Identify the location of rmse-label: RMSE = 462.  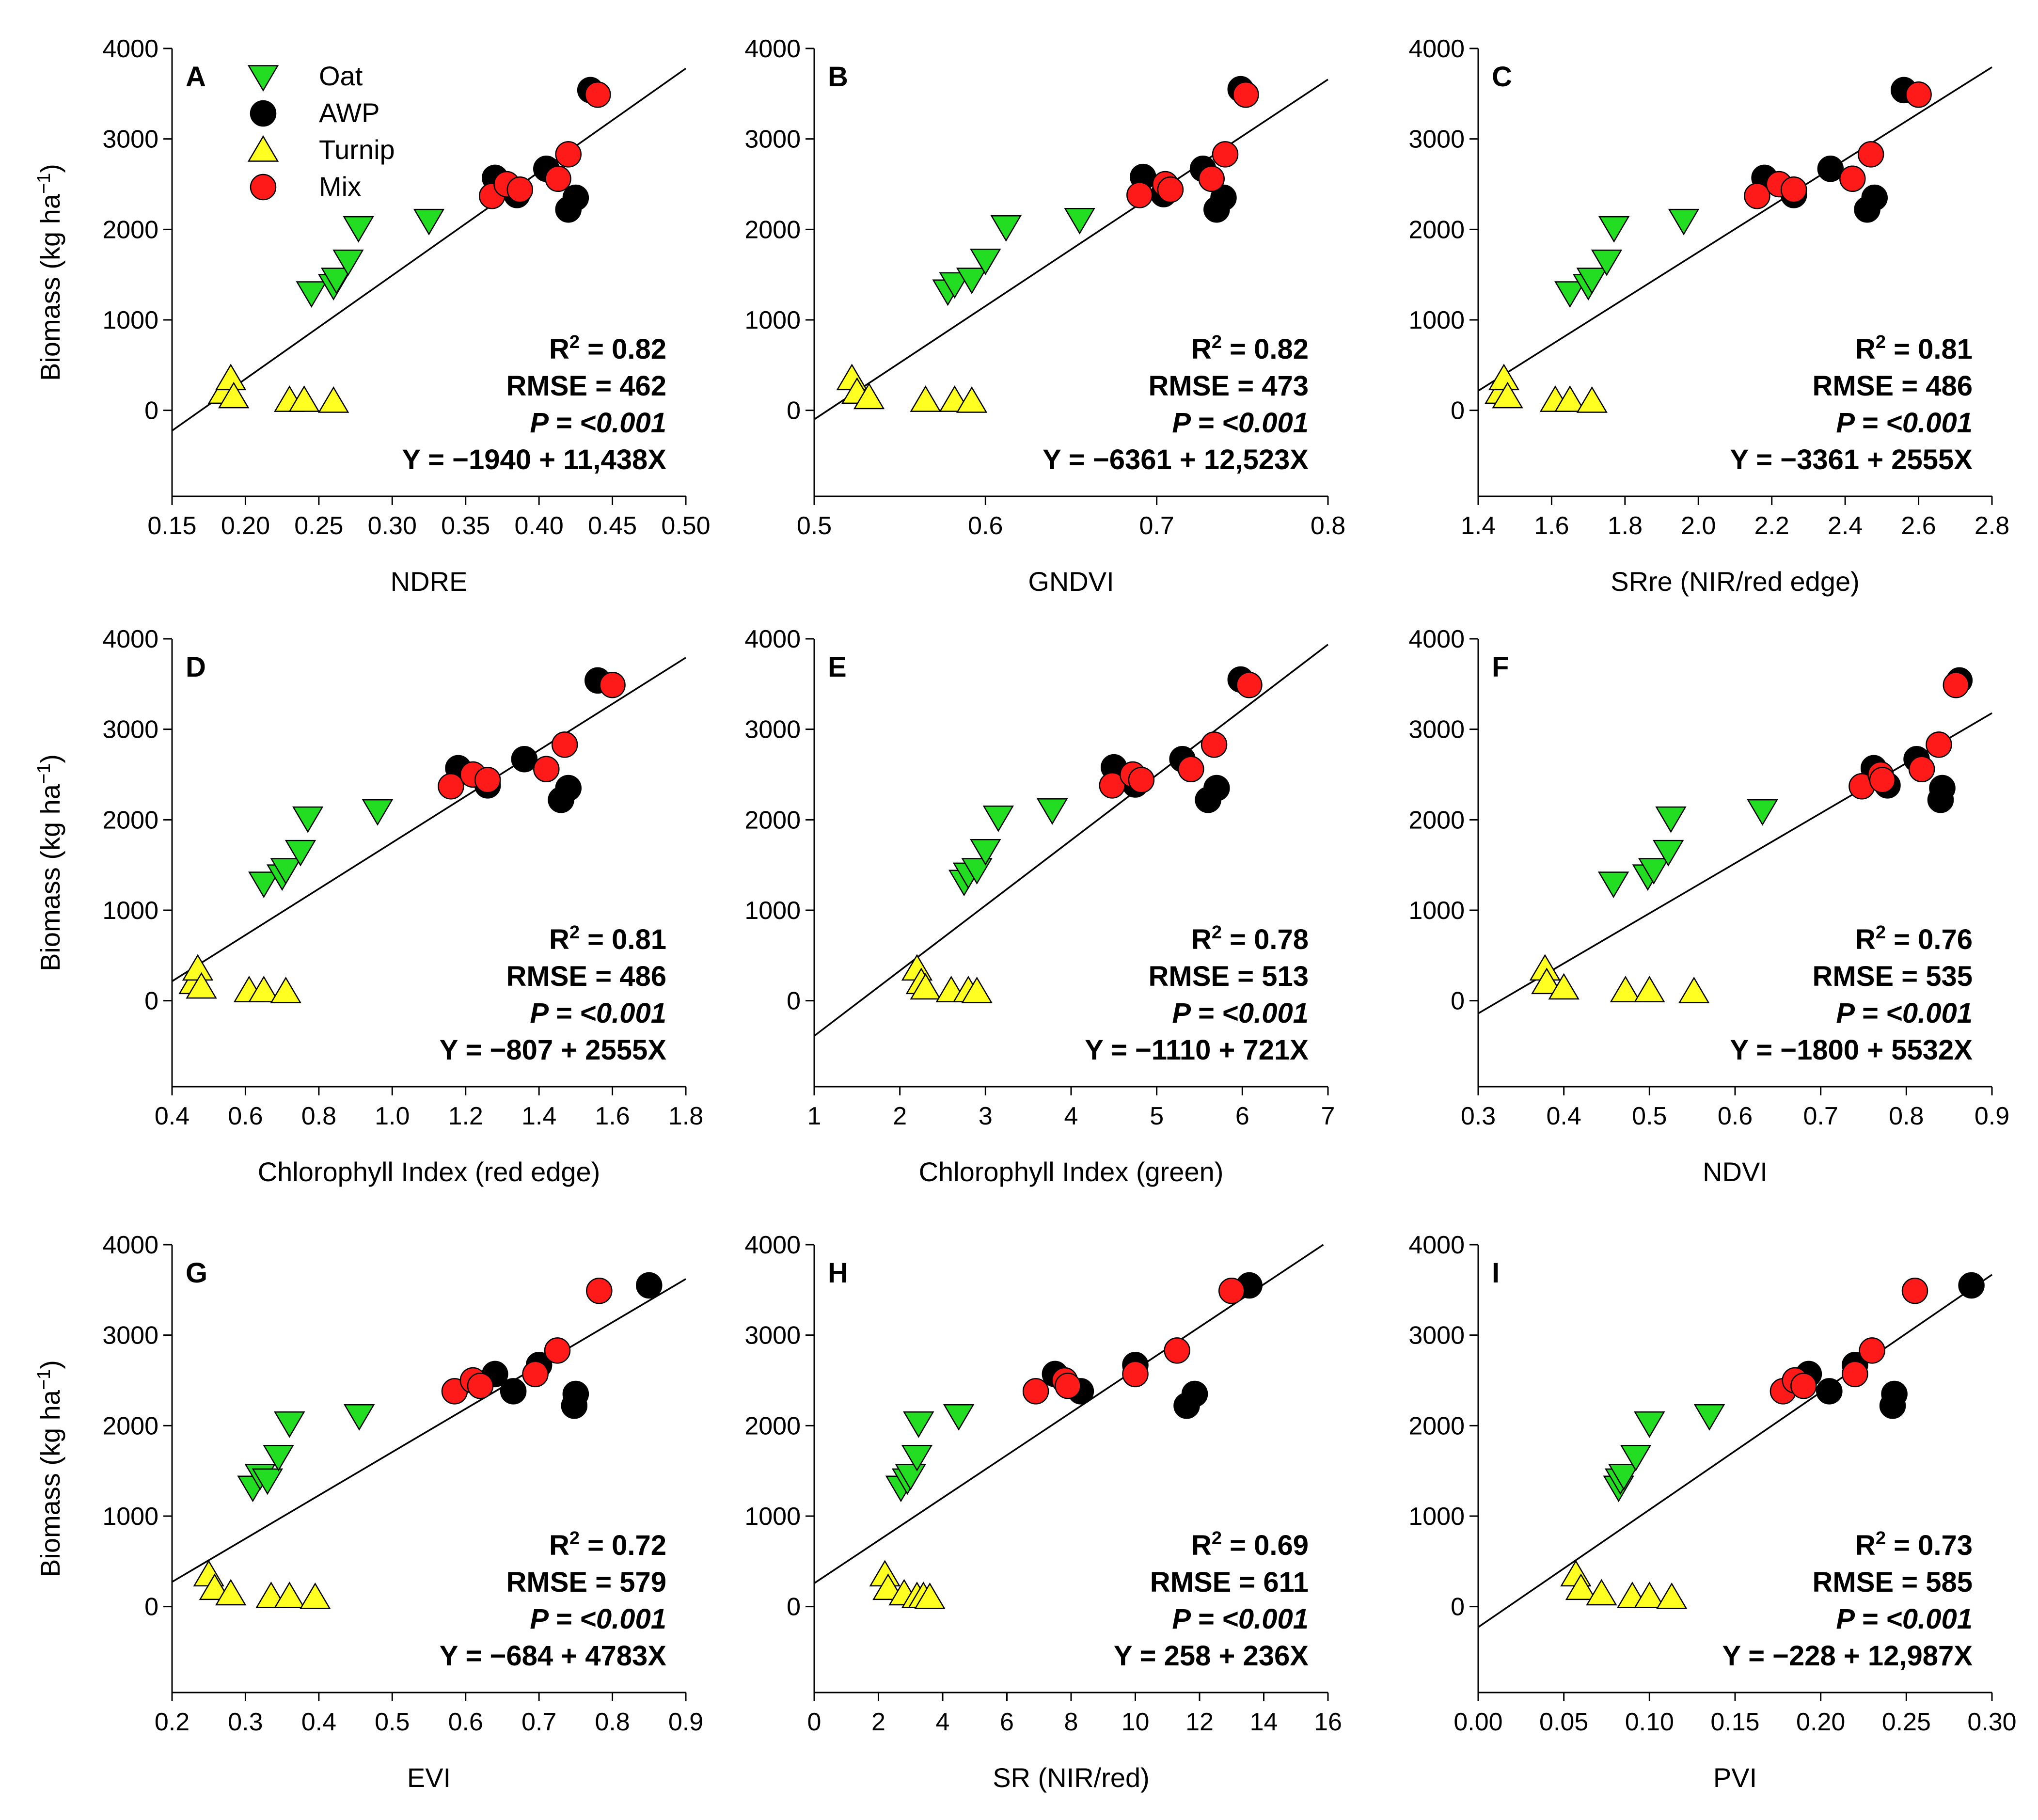
(586, 386).